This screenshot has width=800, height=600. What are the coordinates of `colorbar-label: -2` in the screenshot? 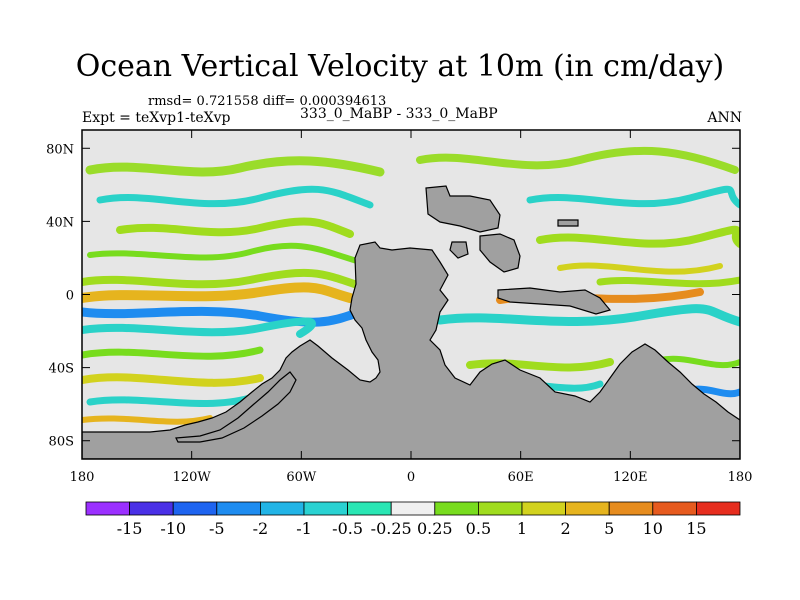 It's located at (261, 528).